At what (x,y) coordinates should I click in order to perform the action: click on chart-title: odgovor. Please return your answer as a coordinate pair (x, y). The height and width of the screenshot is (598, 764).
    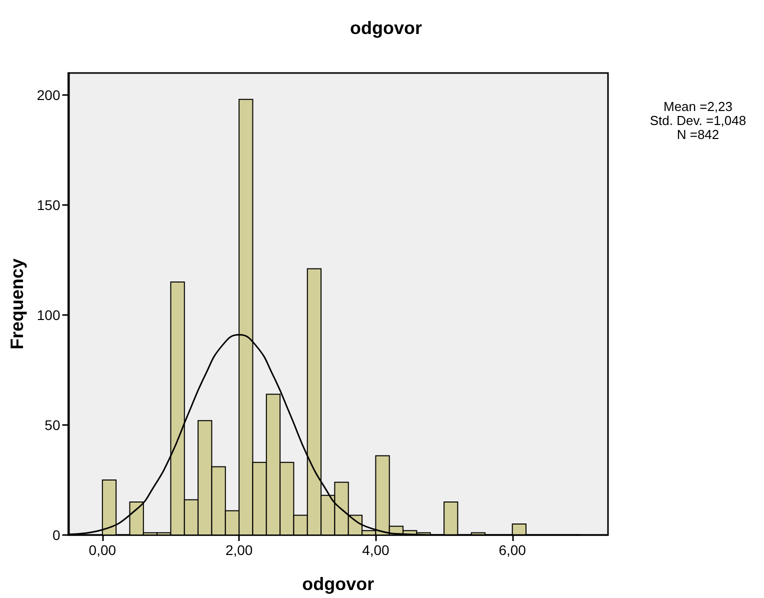
    Looking at the image, I should click on (386, 28).